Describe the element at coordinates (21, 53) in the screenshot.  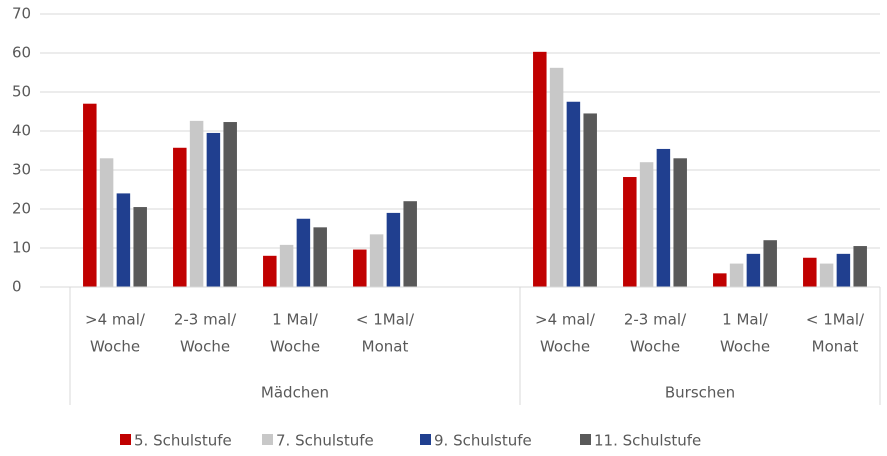
I see `y-tick-label: 60` at that location.